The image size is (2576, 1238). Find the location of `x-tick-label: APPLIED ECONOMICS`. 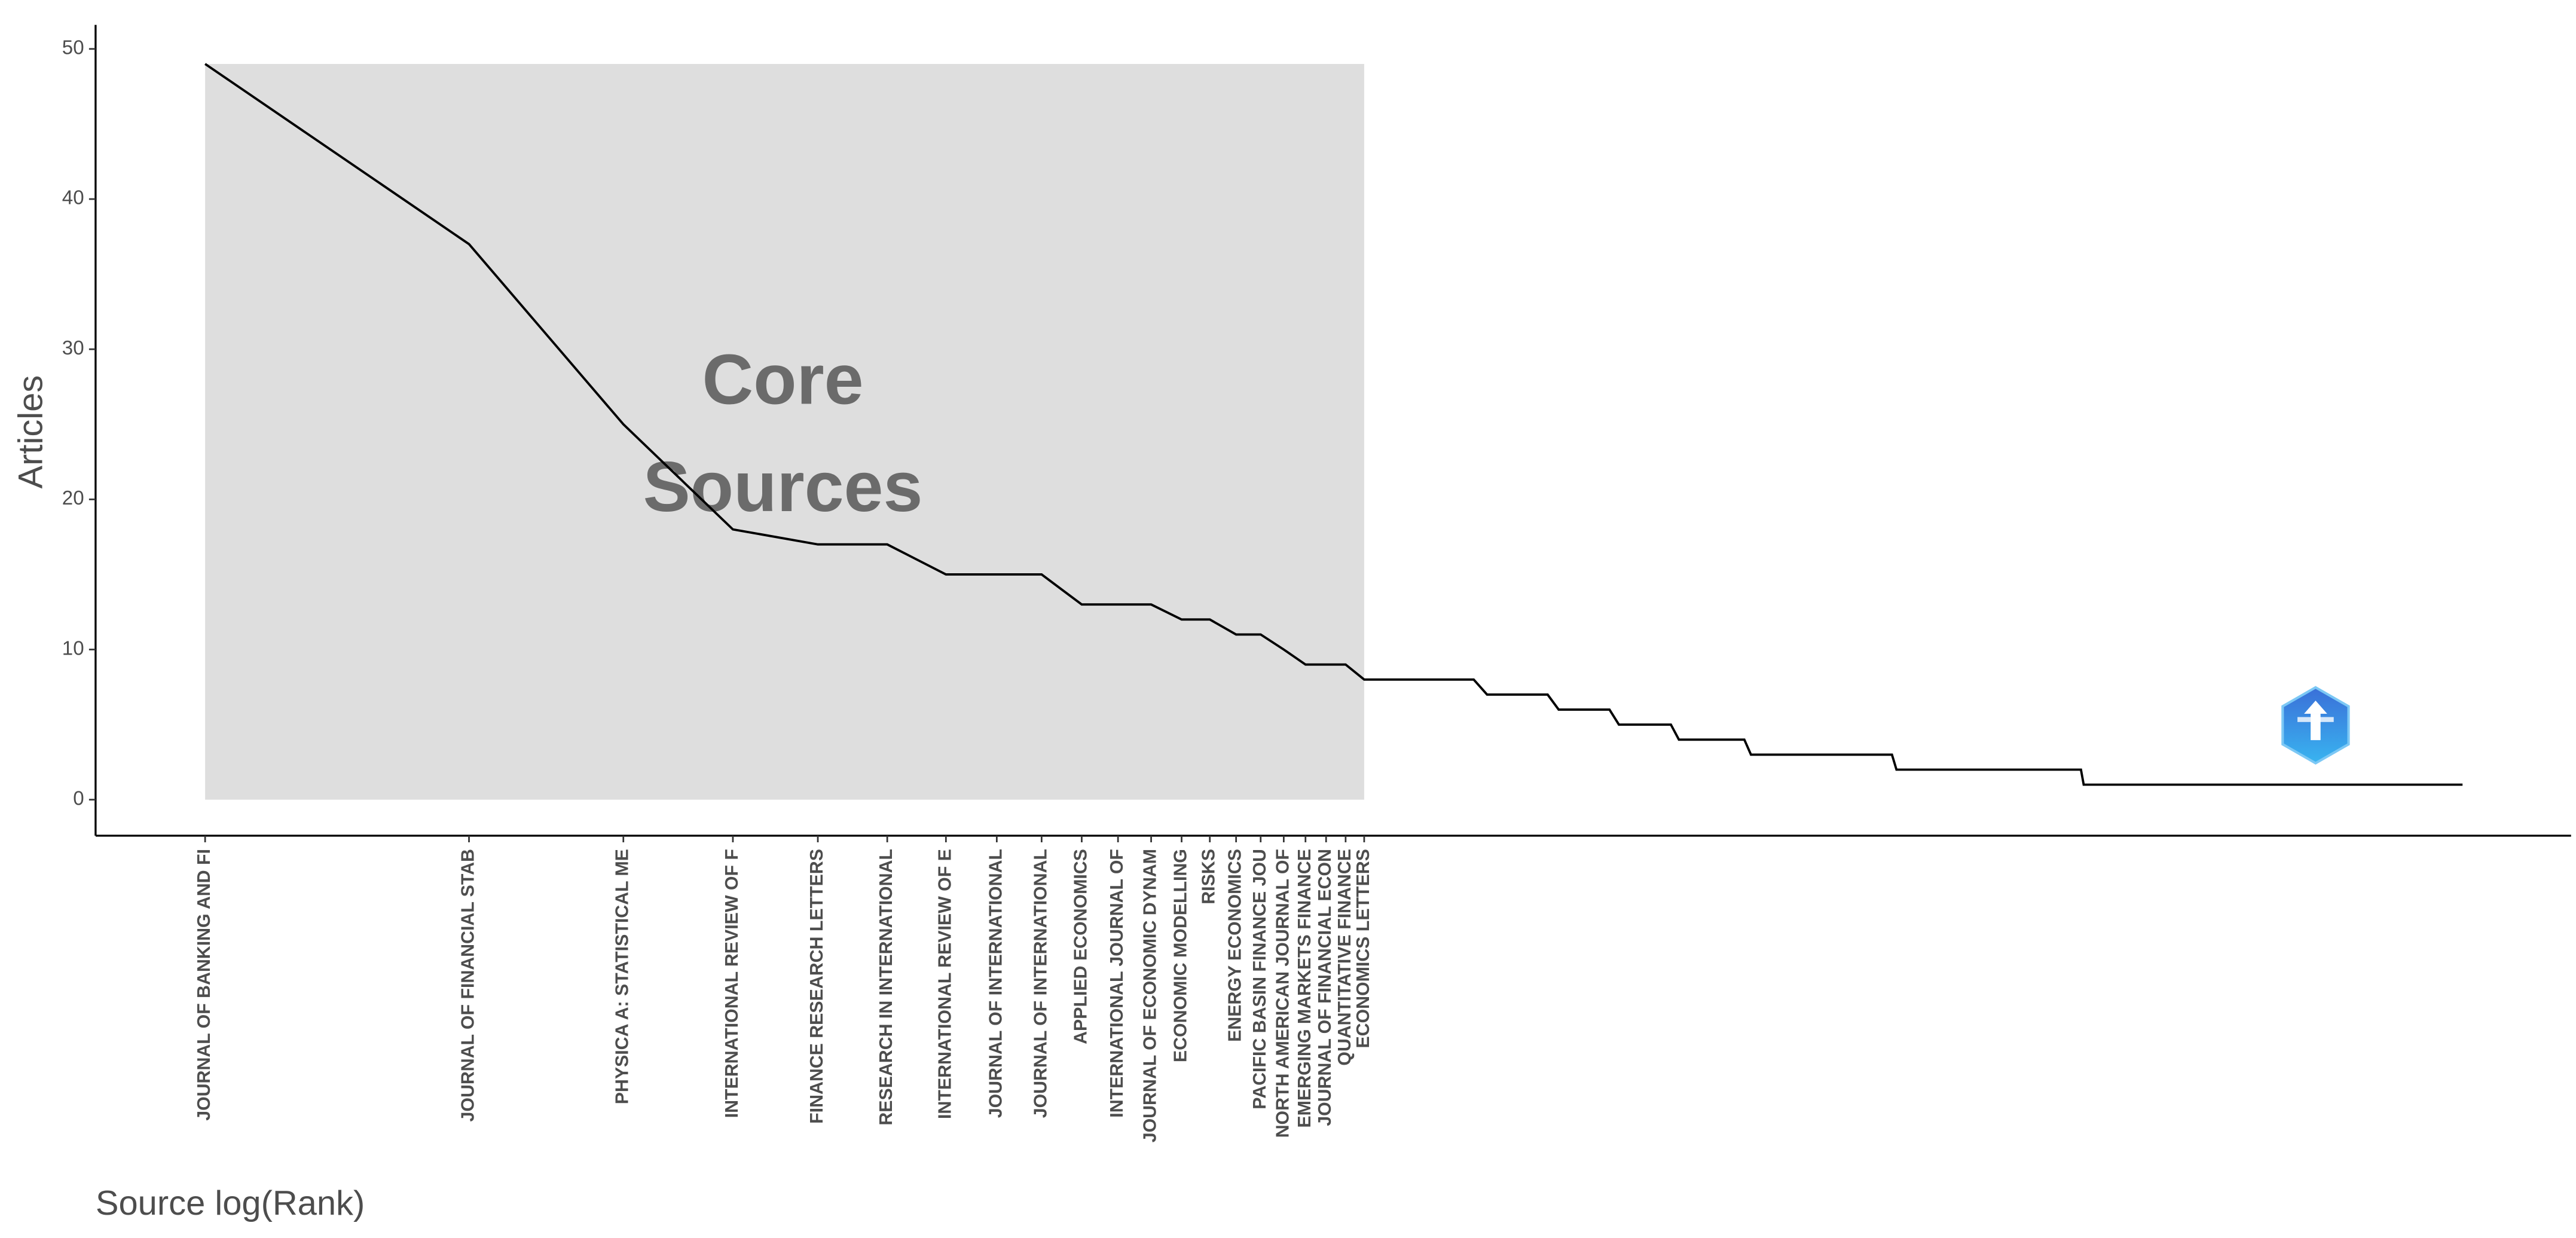

x-tick-label: APPLIED ECONOMICS is located at coordinates (1080, 946).